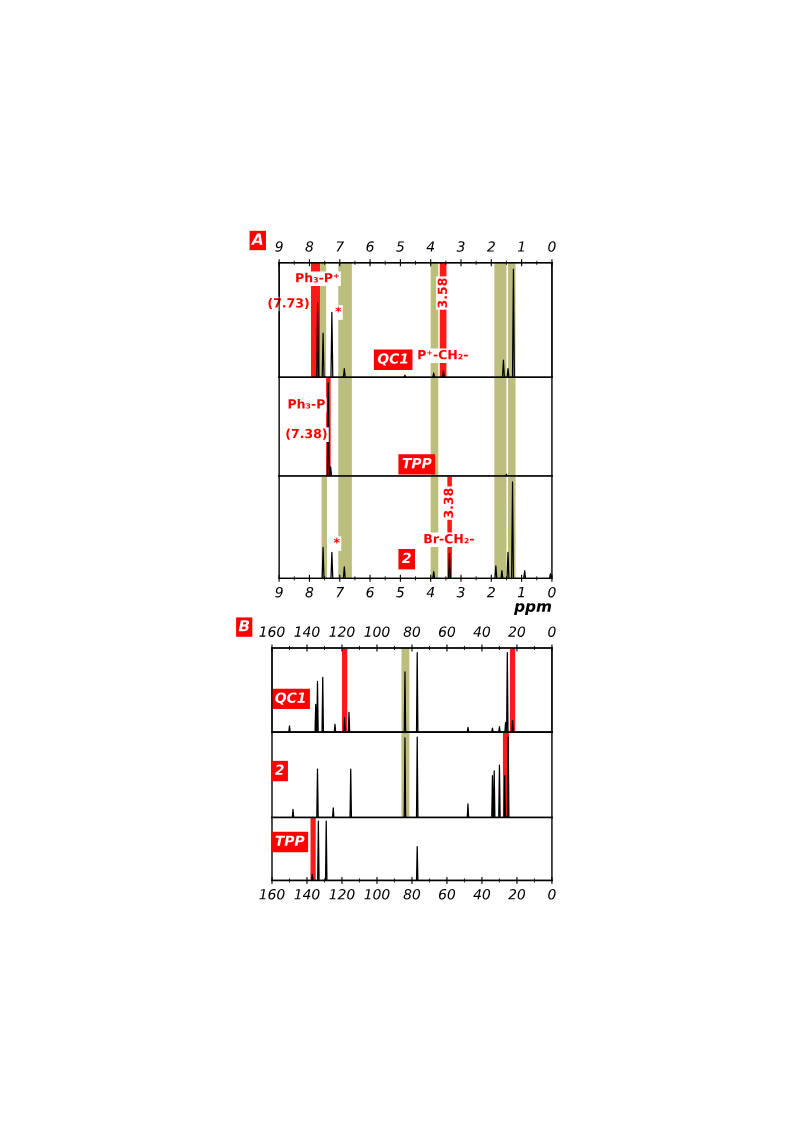  What do you see at coordinates (517, 631) in the screenshot?
I see `x2-tick-label: 20` at bounding box center [517, 631].